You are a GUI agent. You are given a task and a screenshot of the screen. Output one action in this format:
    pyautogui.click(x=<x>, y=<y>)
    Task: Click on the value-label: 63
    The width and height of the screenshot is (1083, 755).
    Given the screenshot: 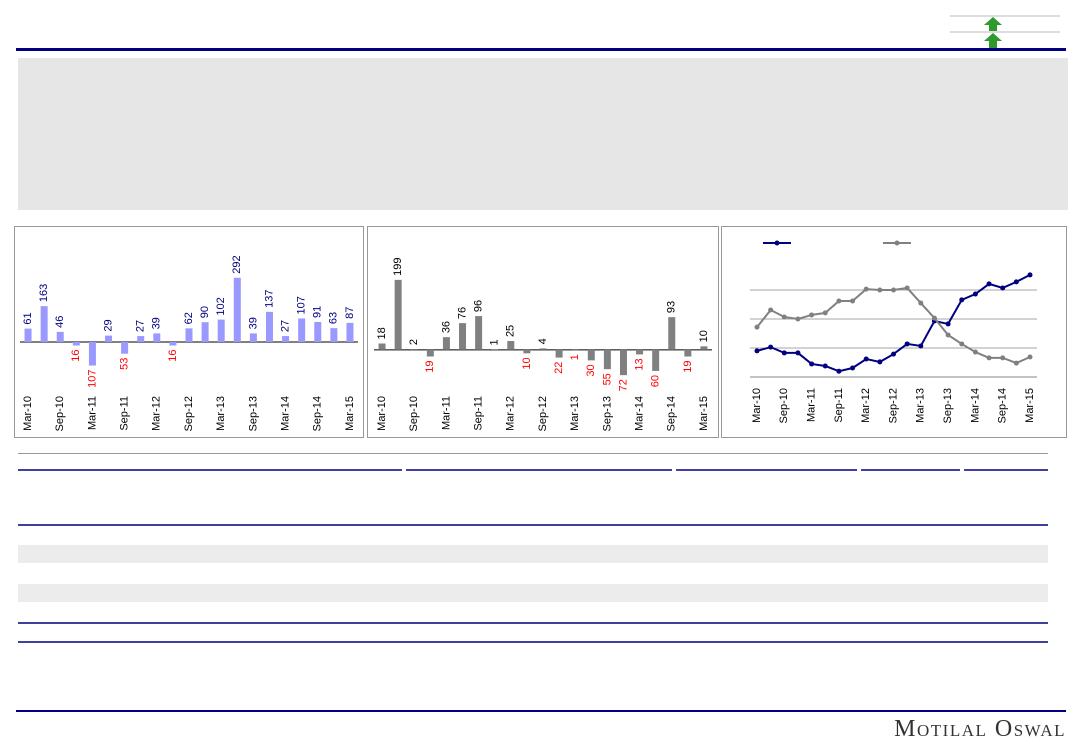 What is the action you would take?
    pyautogui.click(x=334, y=318)
    